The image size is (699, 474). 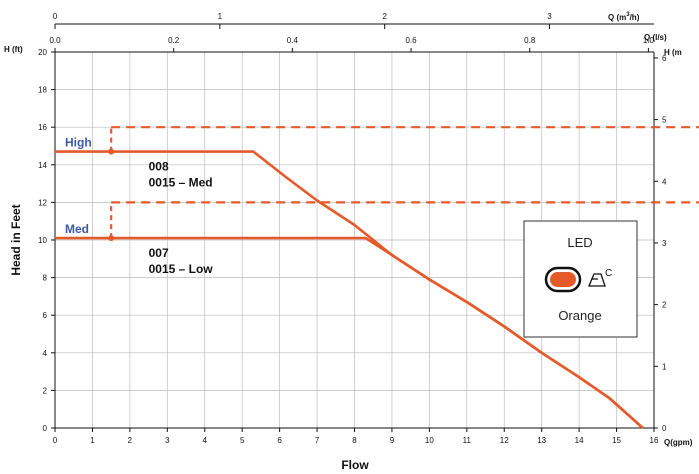 What do you see at coordinates (167, 440) in the screenshot?
I see `x-tick-label: 3` at bounding box center [167, 440].